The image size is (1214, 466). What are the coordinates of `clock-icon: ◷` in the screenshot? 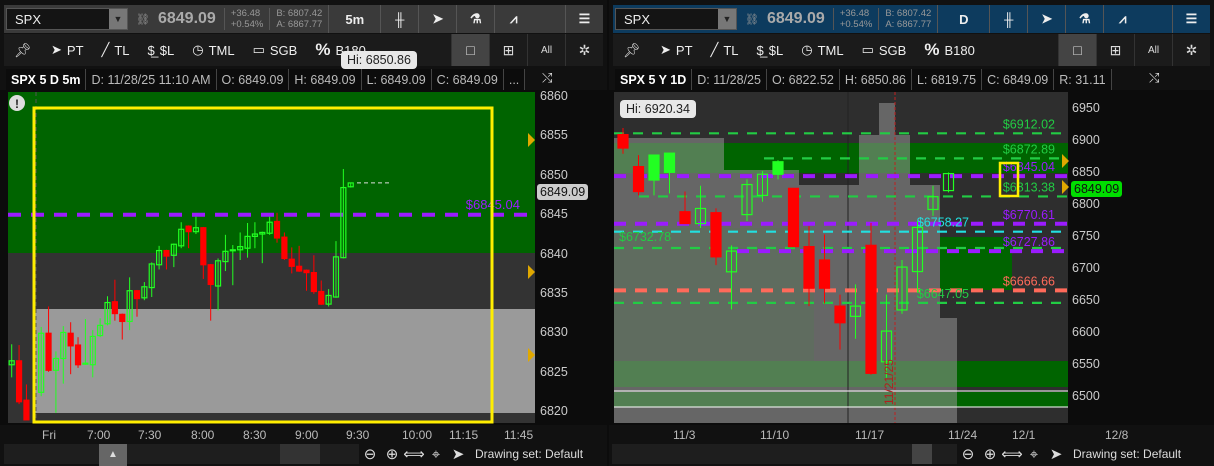 It's located at (198, 49).